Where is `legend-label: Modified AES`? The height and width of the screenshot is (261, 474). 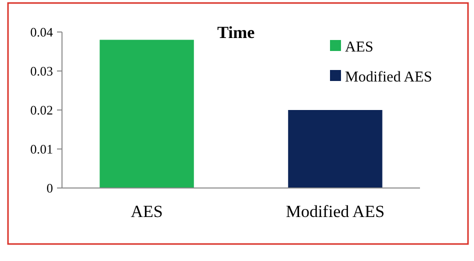 legend-label: Modified AES is located at coordinates (388, 77).